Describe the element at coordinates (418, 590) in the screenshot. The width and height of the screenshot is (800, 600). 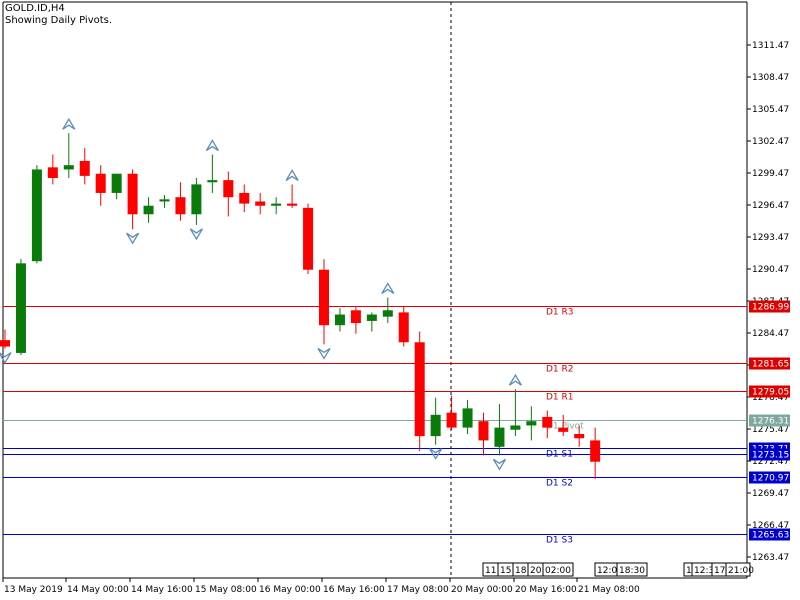
I see `x-tick-label: 17 May 08:00` at that location.